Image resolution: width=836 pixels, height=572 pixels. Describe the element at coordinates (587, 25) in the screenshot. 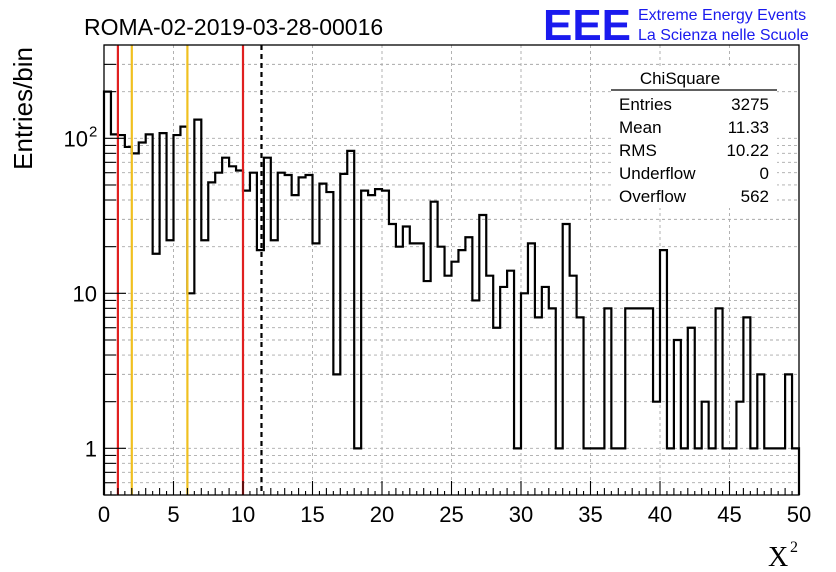

I see `logo-letters: EEE` at that location.